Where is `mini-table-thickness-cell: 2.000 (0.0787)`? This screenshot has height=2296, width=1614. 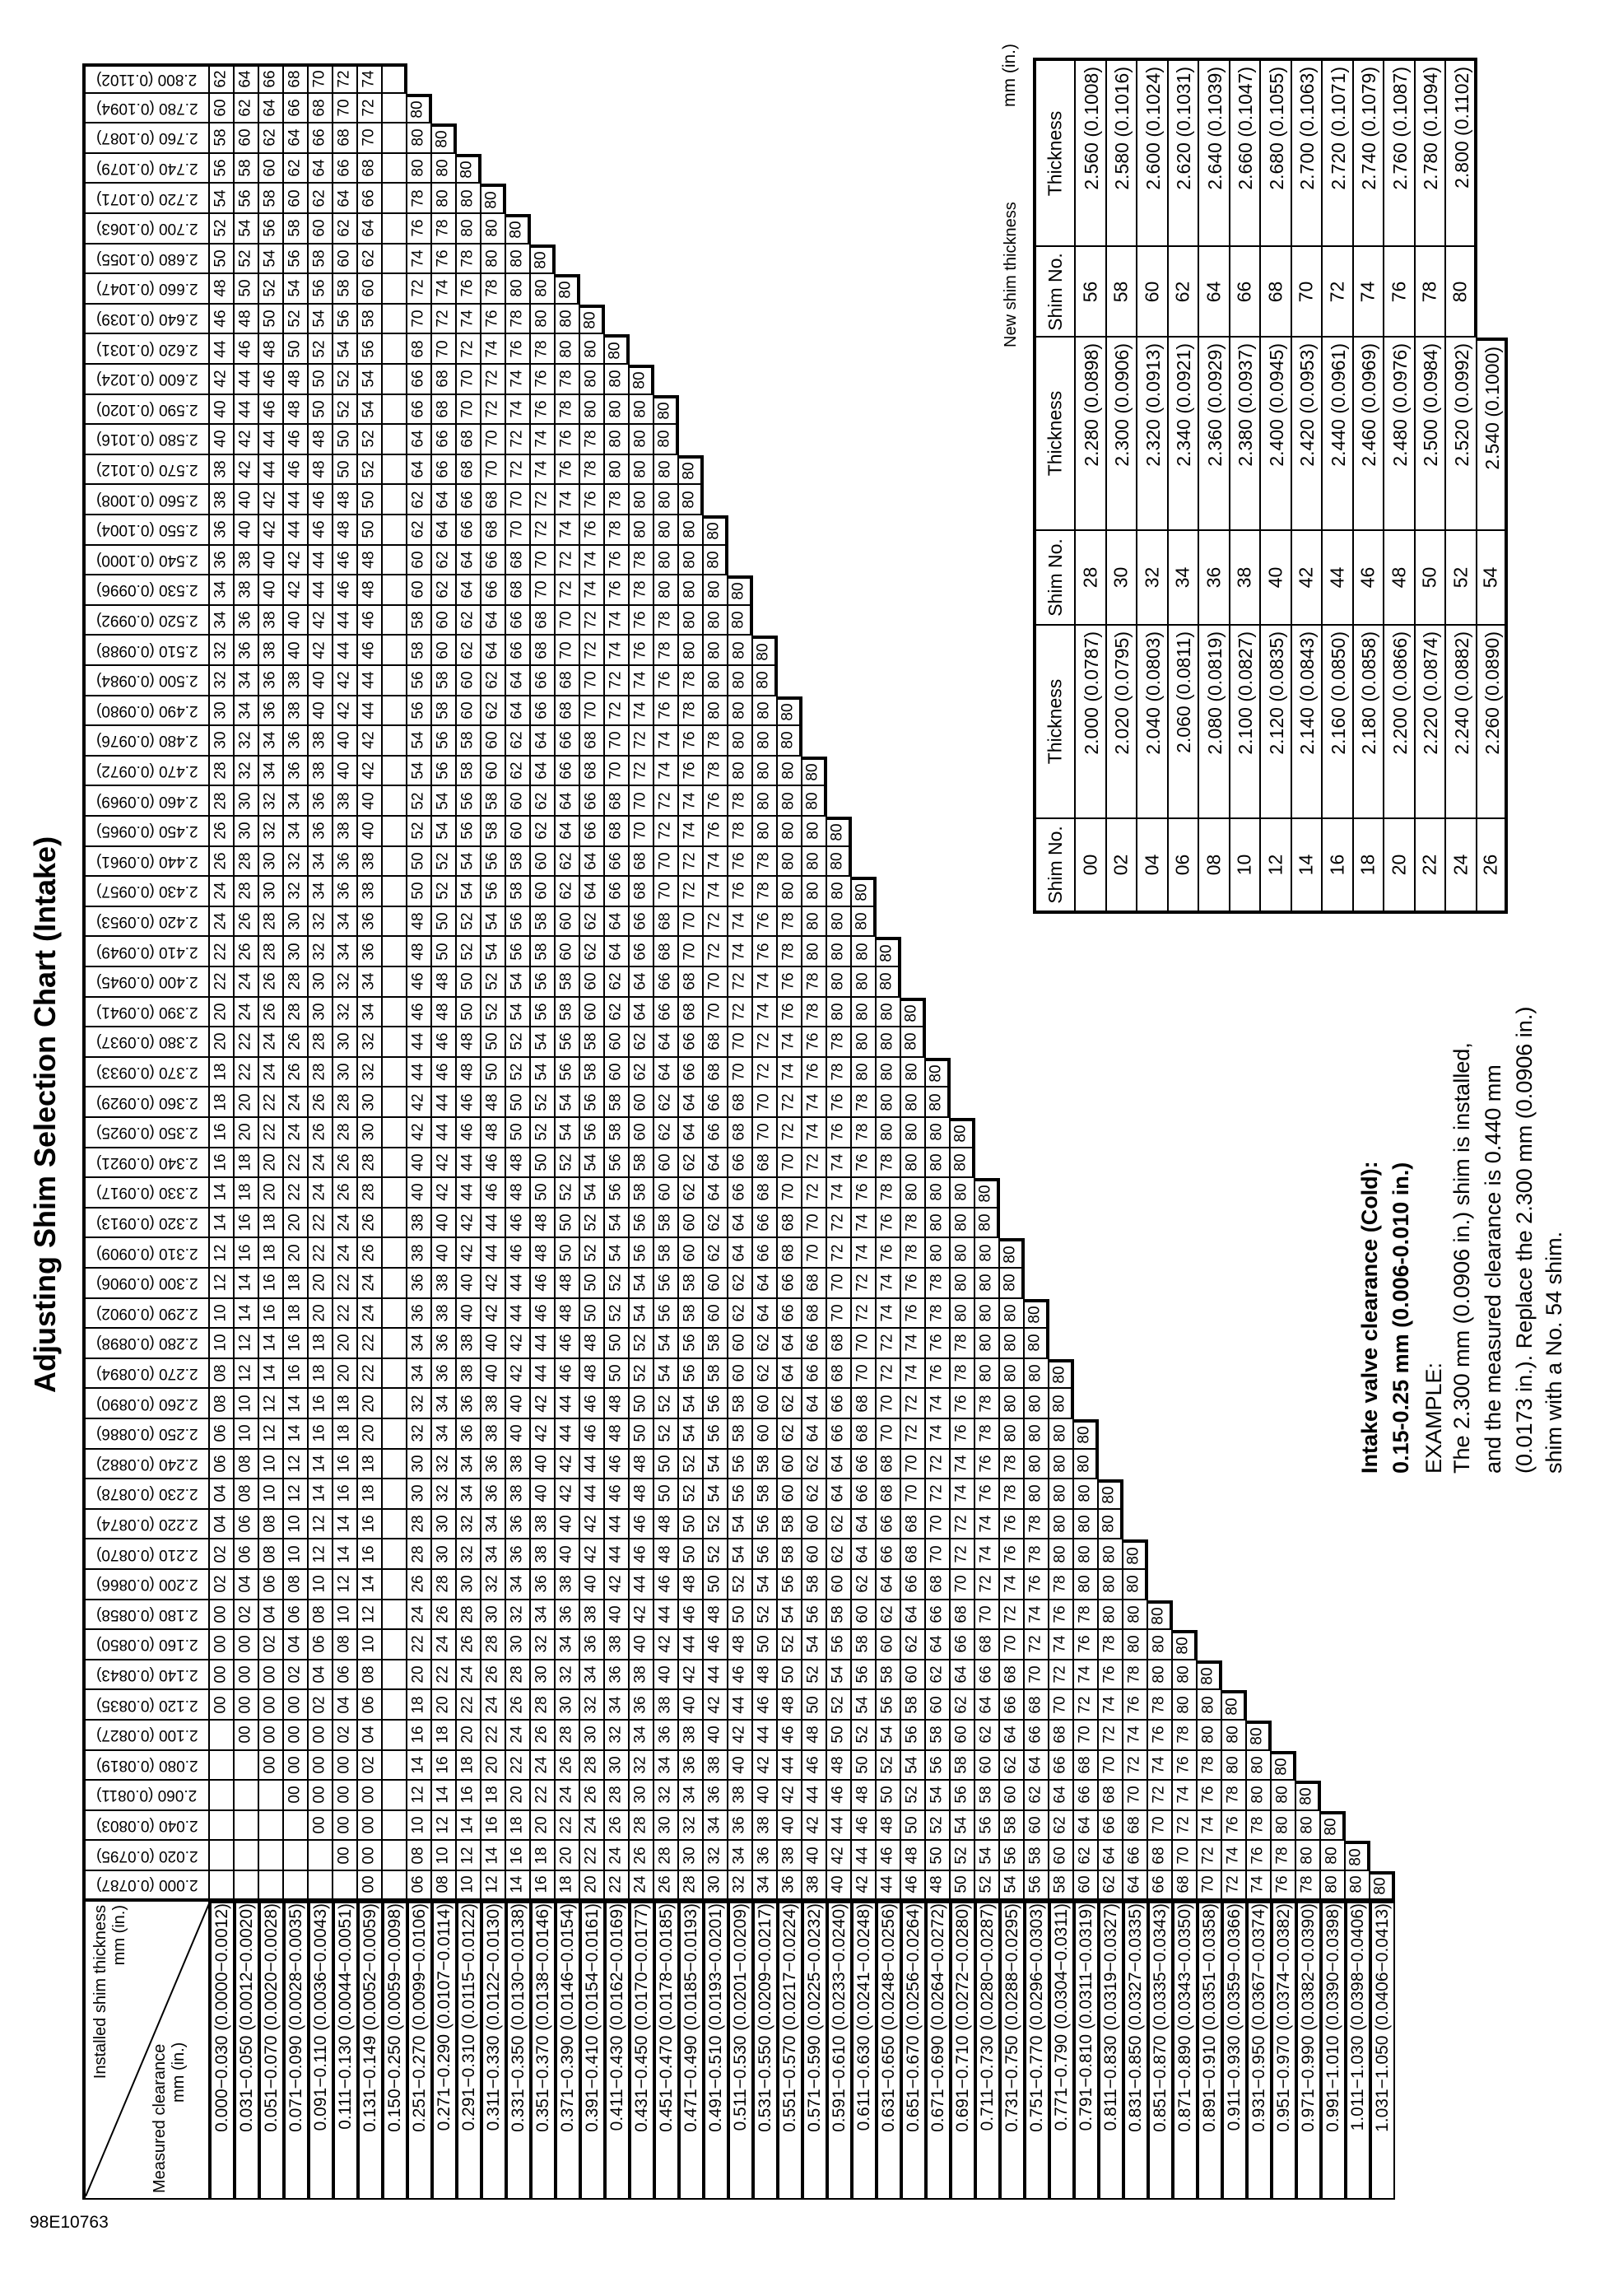
mini-table-thickness-cell: 2.000 (0.0787) is located at coordinates (1091, 722).